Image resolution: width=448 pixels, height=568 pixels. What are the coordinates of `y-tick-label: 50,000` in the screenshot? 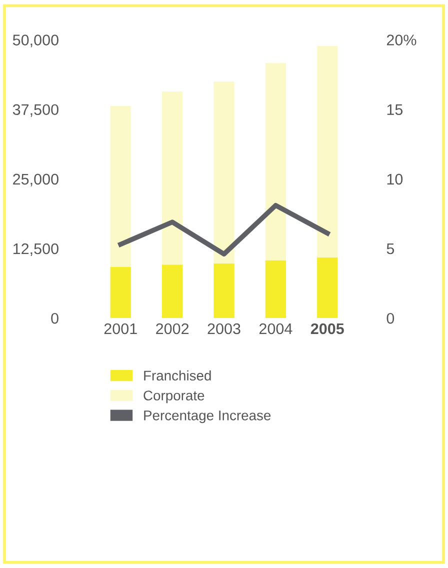 It's located at (35, 41).